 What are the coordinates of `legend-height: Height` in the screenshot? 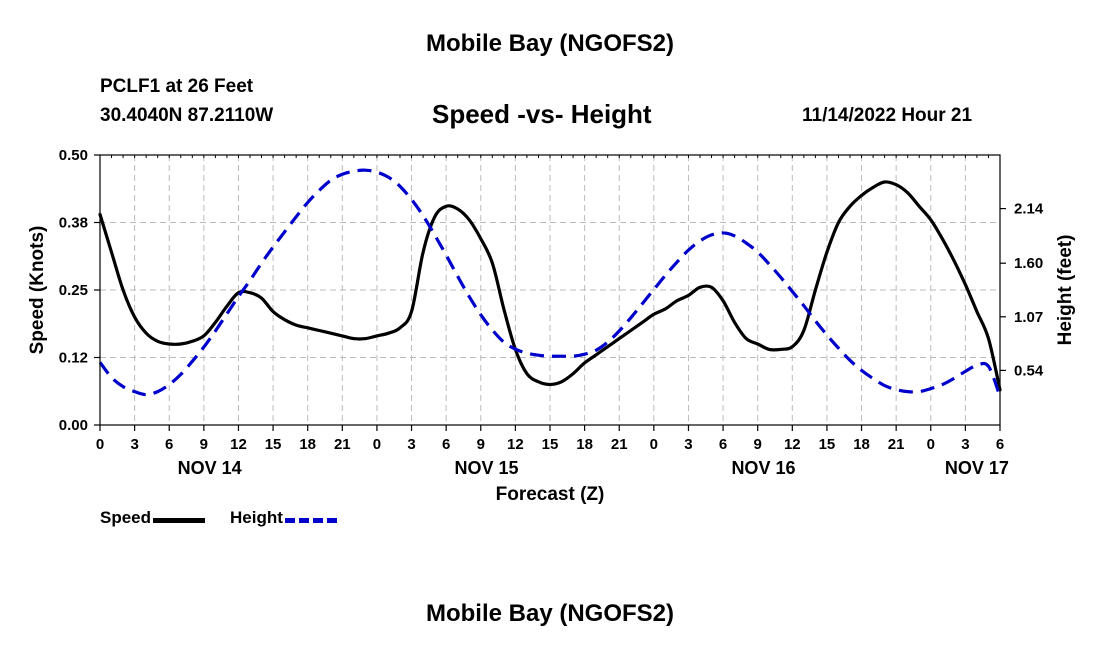 It's located at (283, 518).